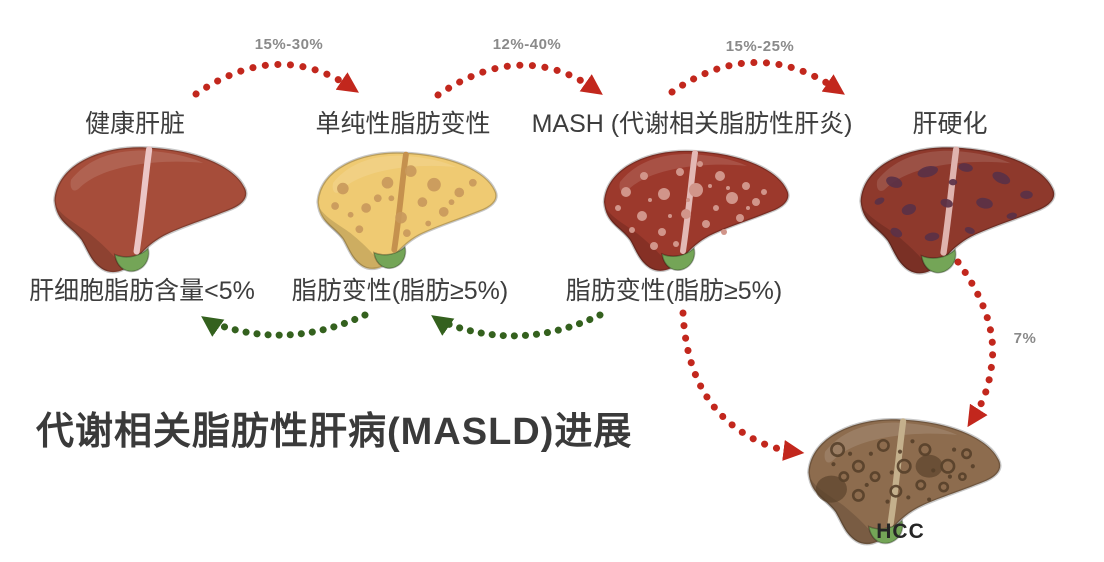 The height and width of the screenshot is (562, 1104). Describe the element at coordinates (760, 46) in the screenshot. I see `rate-mash-to-cirrhosis: 15%-25%` at that location.